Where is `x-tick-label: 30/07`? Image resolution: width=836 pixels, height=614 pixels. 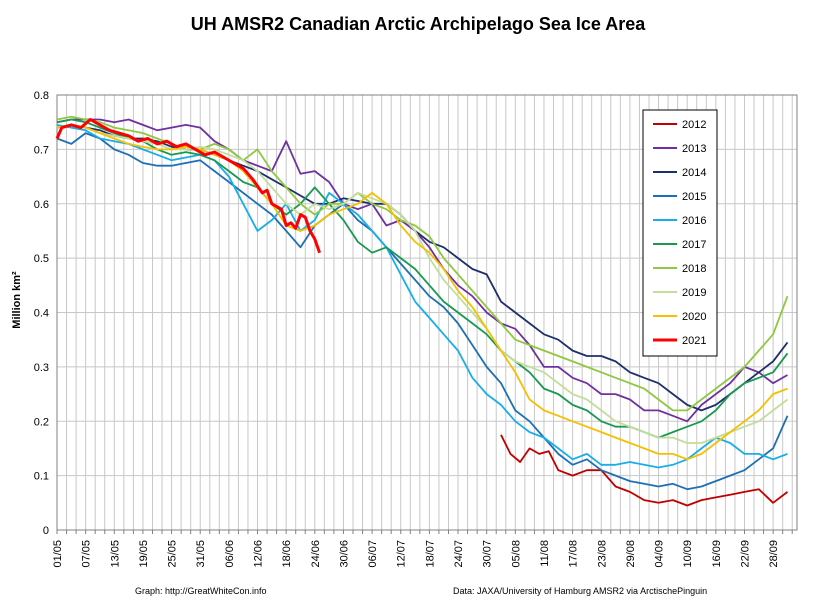 x-tick-label: 30/07 is located at coordinates (488, 554).